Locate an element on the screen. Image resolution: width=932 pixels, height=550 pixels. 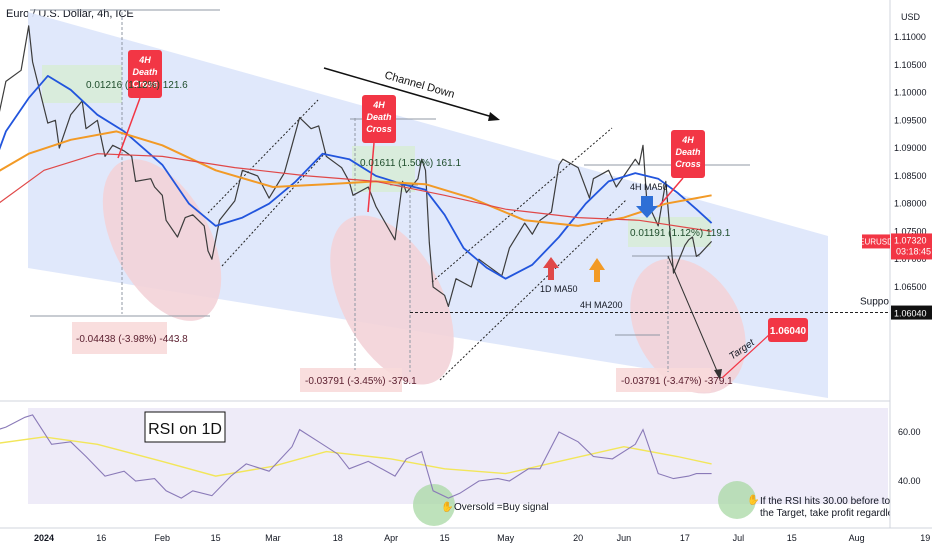
channel-down-arrowhead is located at coordinates (494, 116).